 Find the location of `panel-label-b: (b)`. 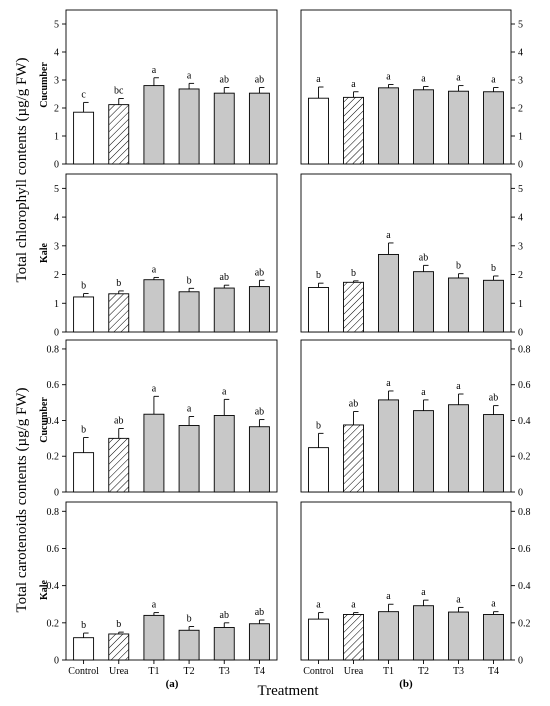

panel-label-b: (b) is located at coordinates (406, 684).